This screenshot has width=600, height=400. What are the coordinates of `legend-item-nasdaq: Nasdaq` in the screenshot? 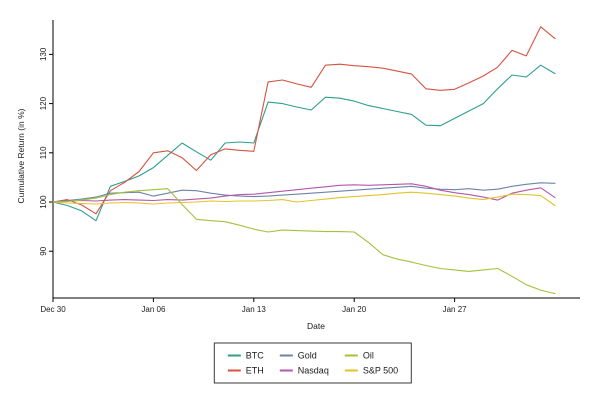 It's located at (304, 370).